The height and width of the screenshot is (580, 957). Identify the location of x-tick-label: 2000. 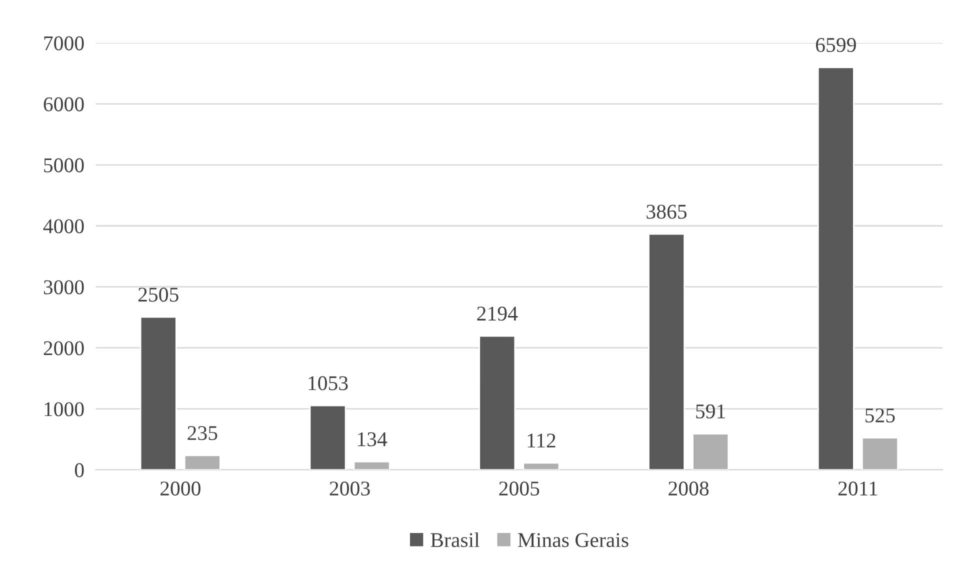
(180, 489).